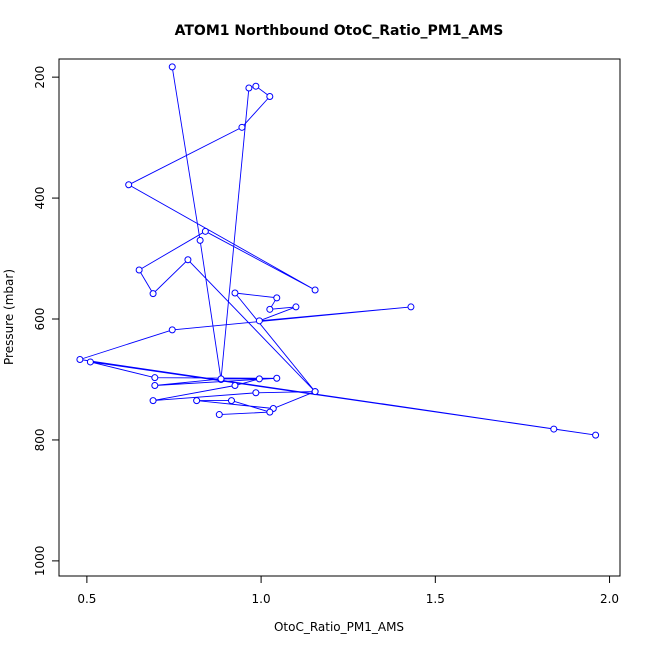 Image resolution: width=650 pixels, height=650 pixels. I want to click on y-tick-label: 400, so click(40, 198).